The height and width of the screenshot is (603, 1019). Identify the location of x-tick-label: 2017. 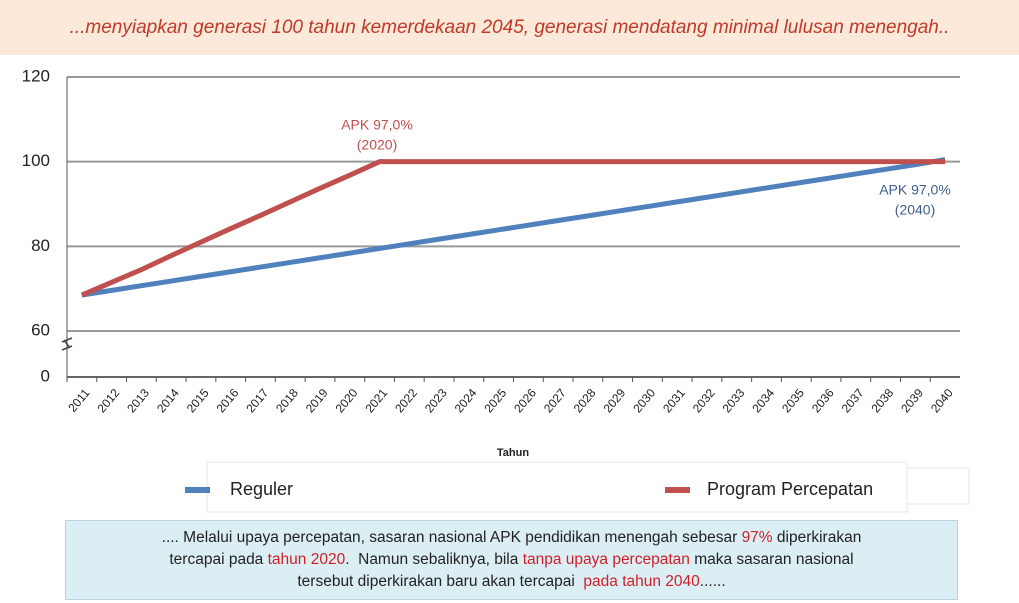
(257, 401).